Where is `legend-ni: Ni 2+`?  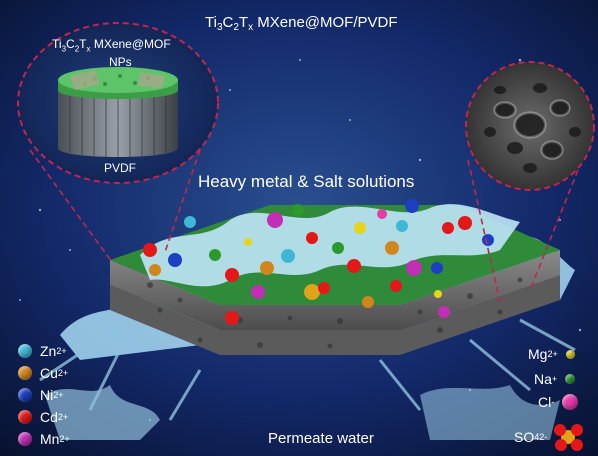
legend-ni: Ni 2+ is located at coordinates (41, 395).